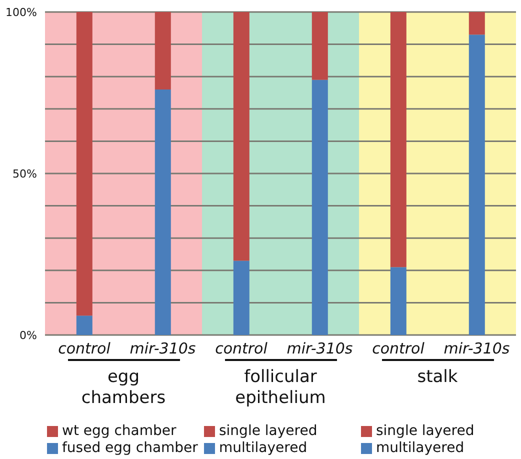 This screenshot has height=459, width=521. I want to click on x-axis-title: stalk, so click(437, 377).